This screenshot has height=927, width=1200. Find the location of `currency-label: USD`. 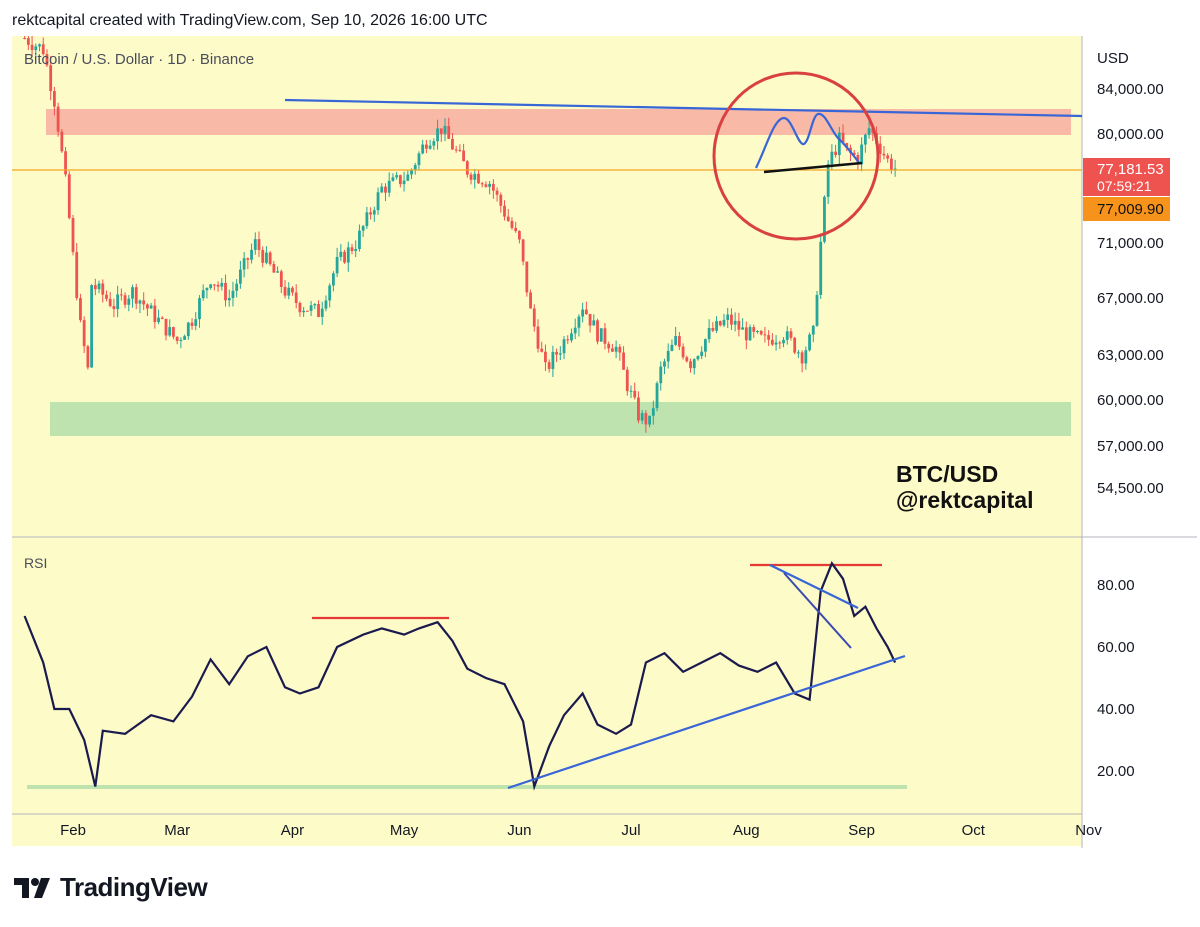

currency-label: USD is located at coordinates (1113, 58).